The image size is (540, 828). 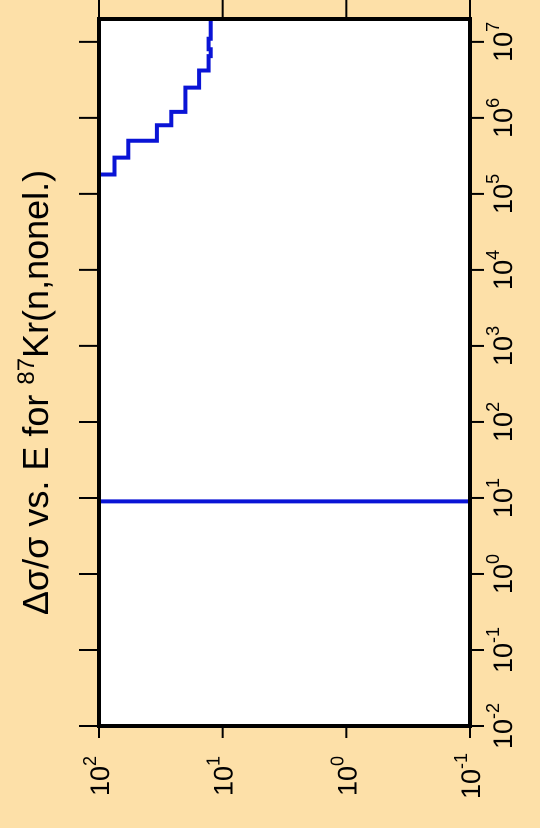 I want to click on y-tick-label: 10-1, so click(x=468, y=776).